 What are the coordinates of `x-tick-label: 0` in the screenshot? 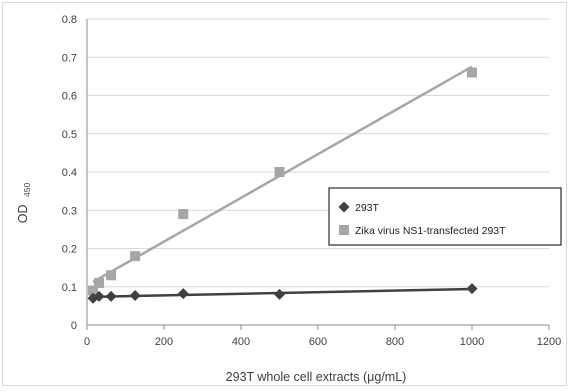 It's located at (87, 342).